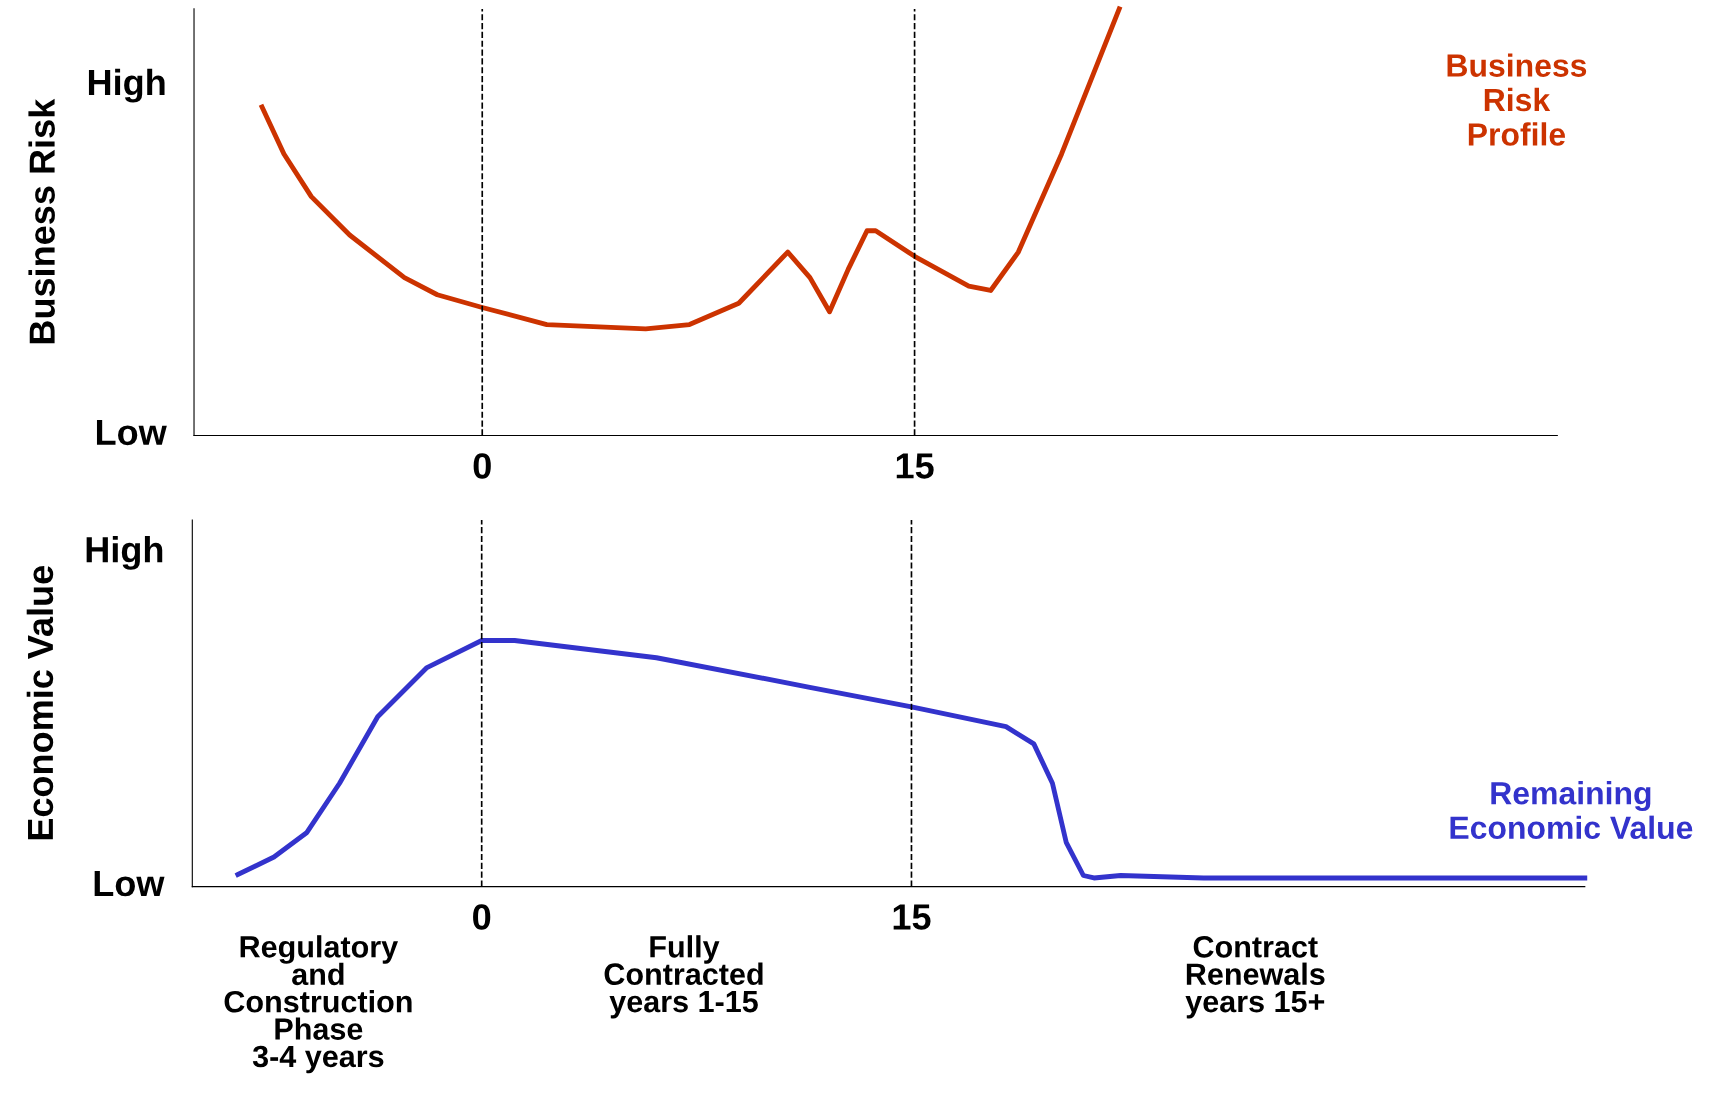 This screenshot has height=1111, width=1717. Describe the element at coordinates (1571, 810) in the screenshot. I see `series-label: Remaining Economic Value` at that location.